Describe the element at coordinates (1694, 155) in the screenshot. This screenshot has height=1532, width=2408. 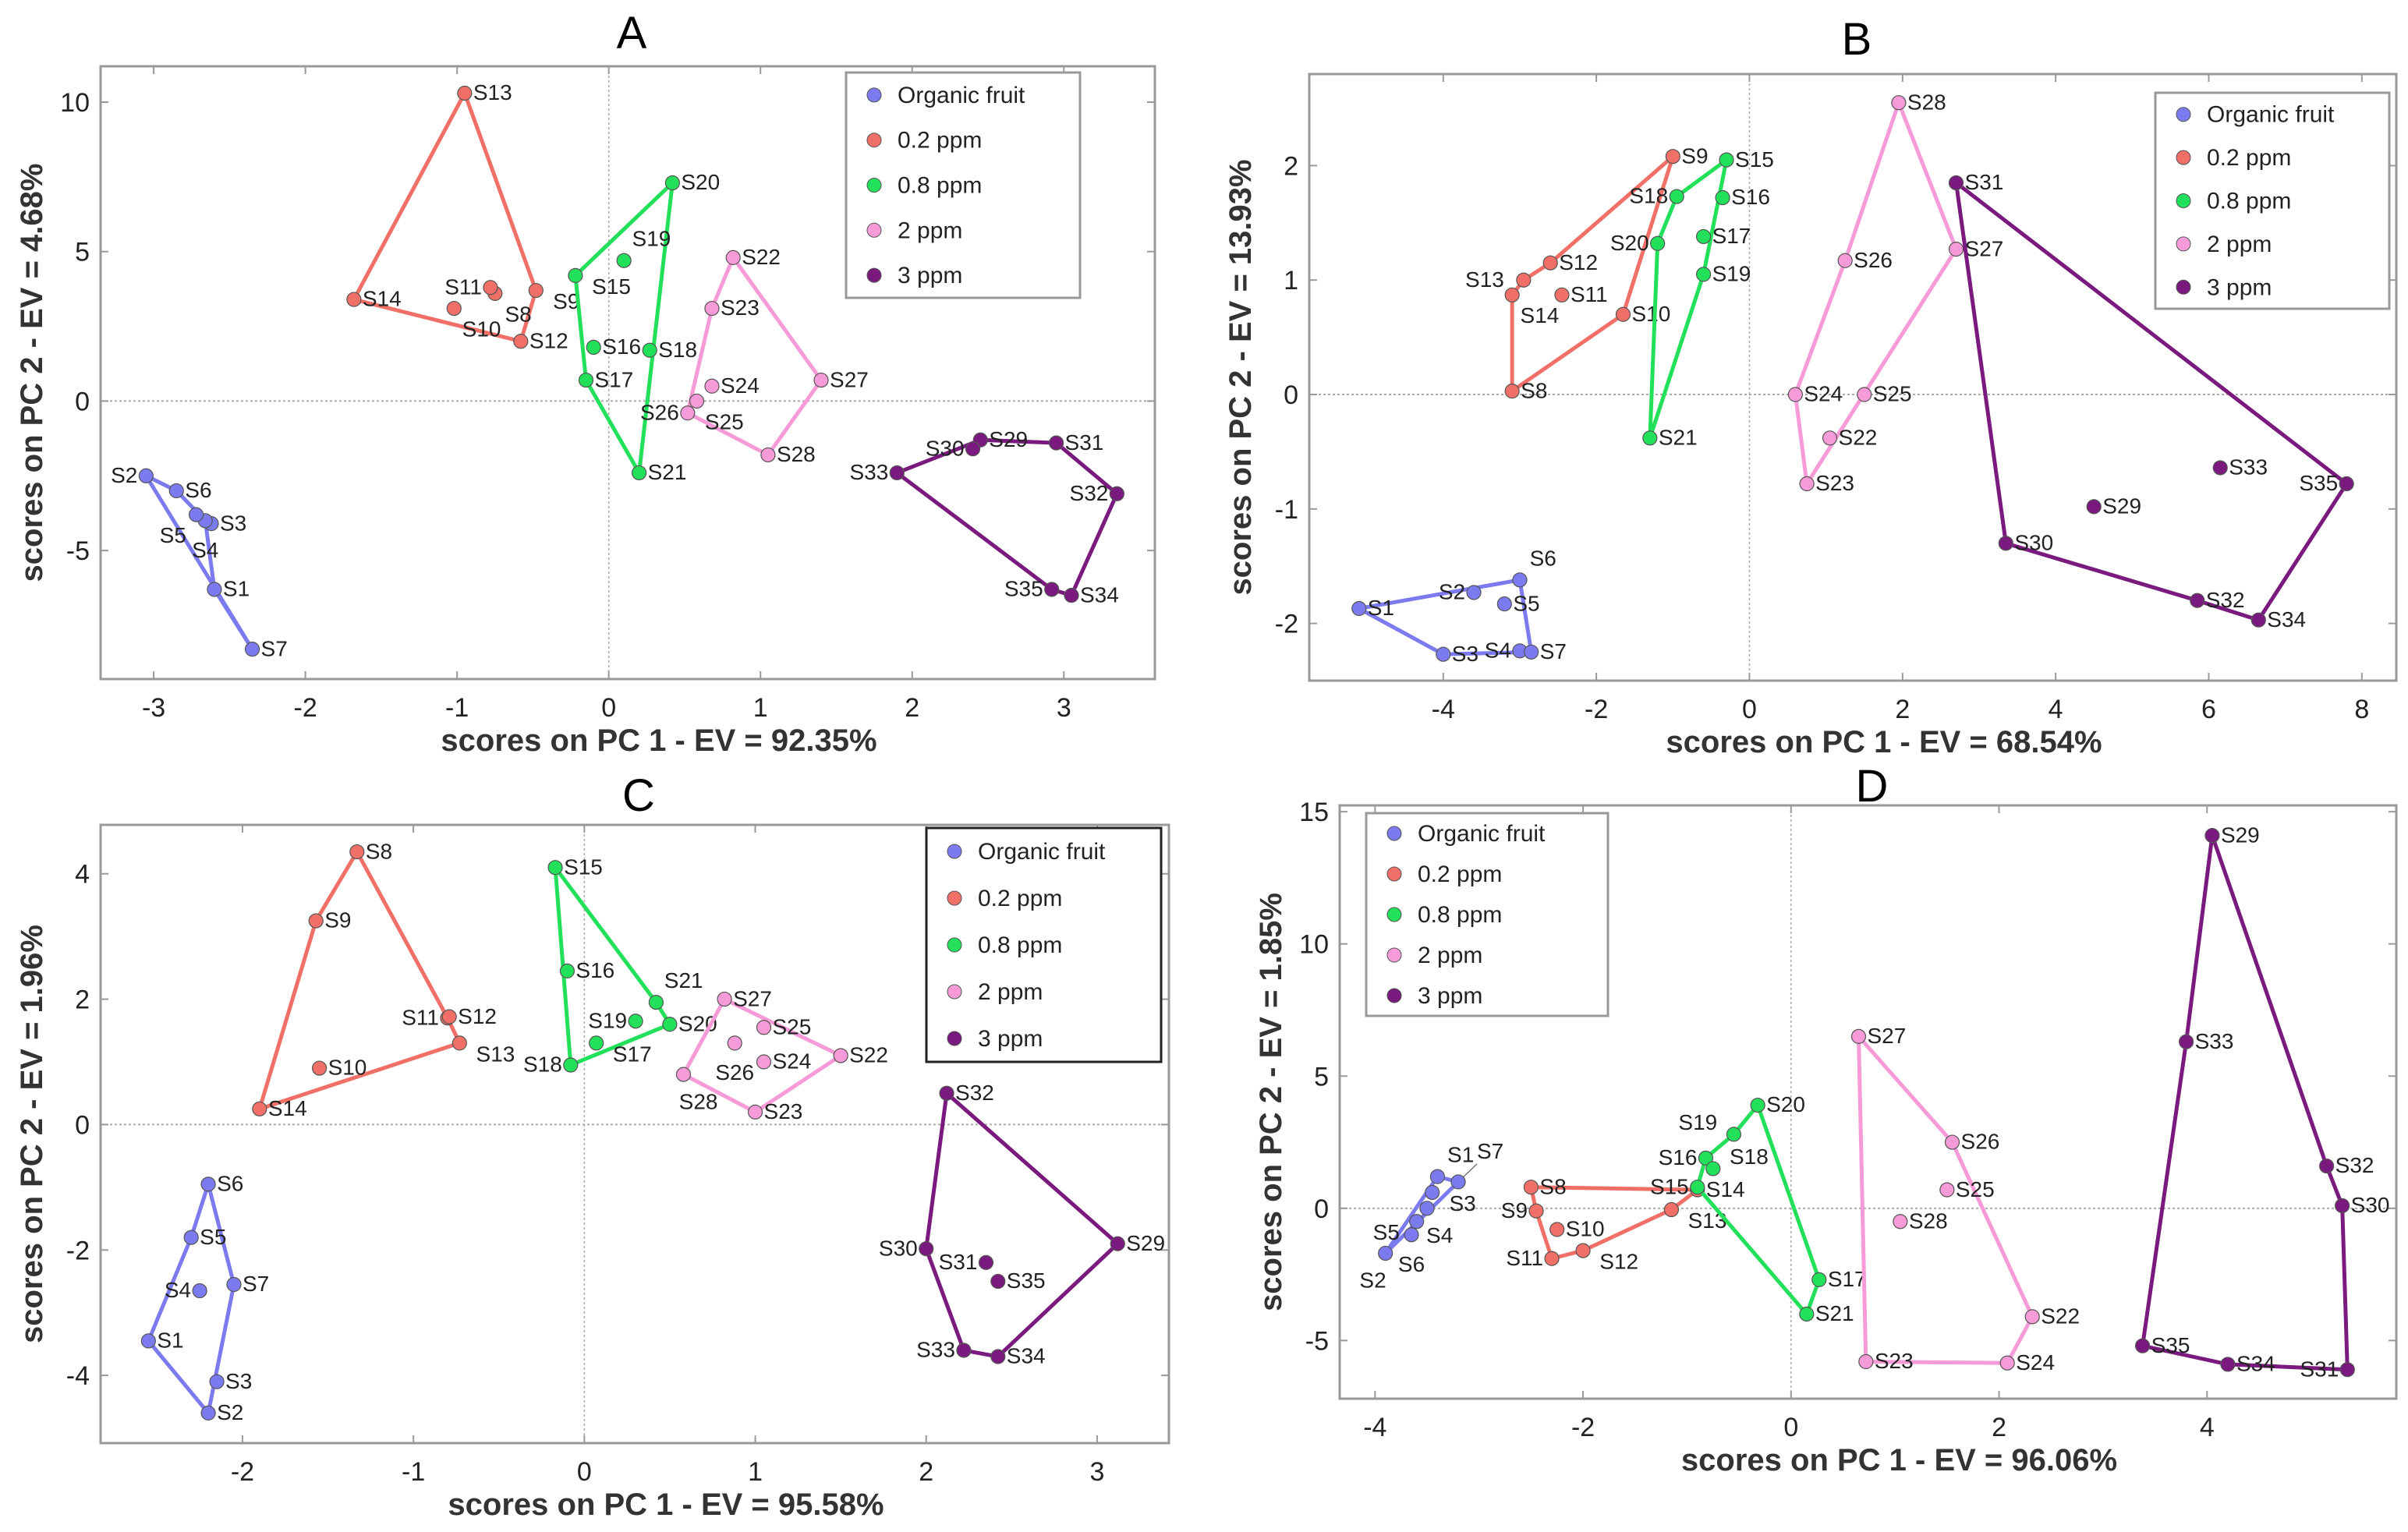
I see `point-label: S9` at that location.